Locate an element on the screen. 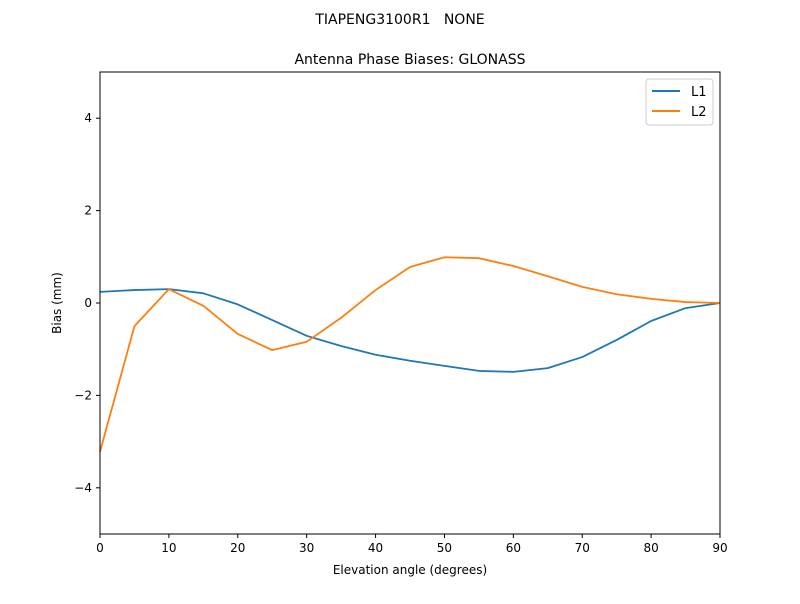 Image resolution: width=800 pixels, height=604 pixels. y-tick-label: 4 is located at coordinates (88, 118).